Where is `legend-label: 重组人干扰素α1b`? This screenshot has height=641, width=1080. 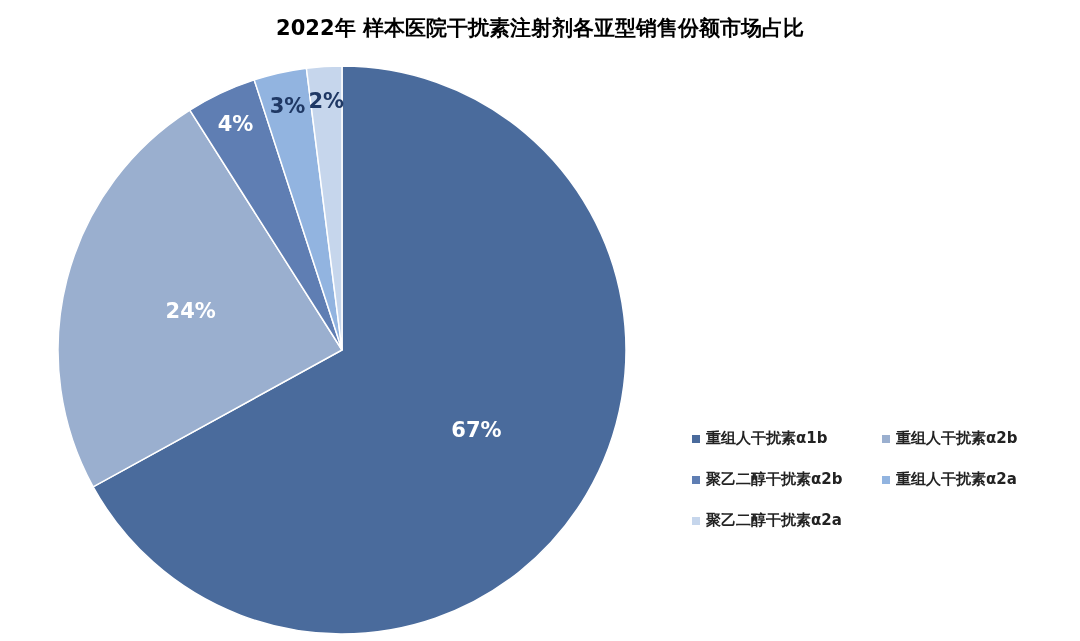
legend-label: 重组人干扰素α1b is located at coordinates (767, 438).